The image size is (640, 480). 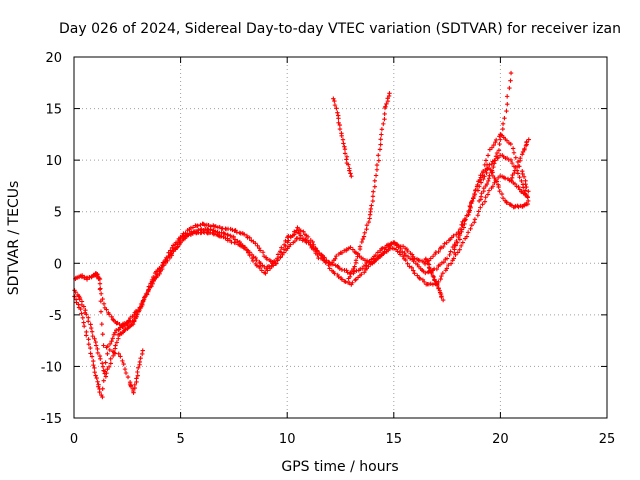 I want to click on y-axis-label: SDTVAR / TECUs, so click(x=14, y=238).